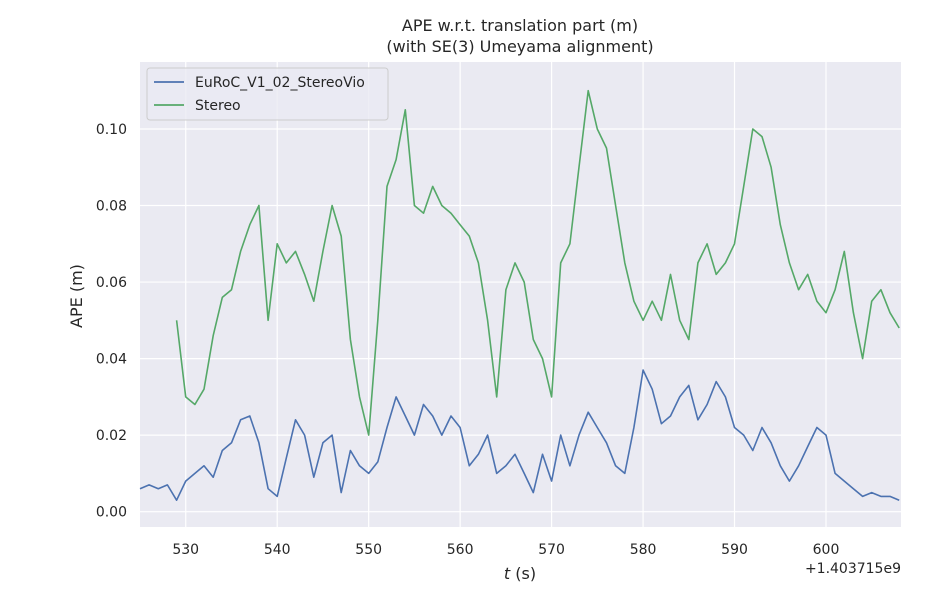  What do you see at coordinates (826, 550) in the screenshot?
I see `x-tick-label: 600` at bounding box center [826, 550].